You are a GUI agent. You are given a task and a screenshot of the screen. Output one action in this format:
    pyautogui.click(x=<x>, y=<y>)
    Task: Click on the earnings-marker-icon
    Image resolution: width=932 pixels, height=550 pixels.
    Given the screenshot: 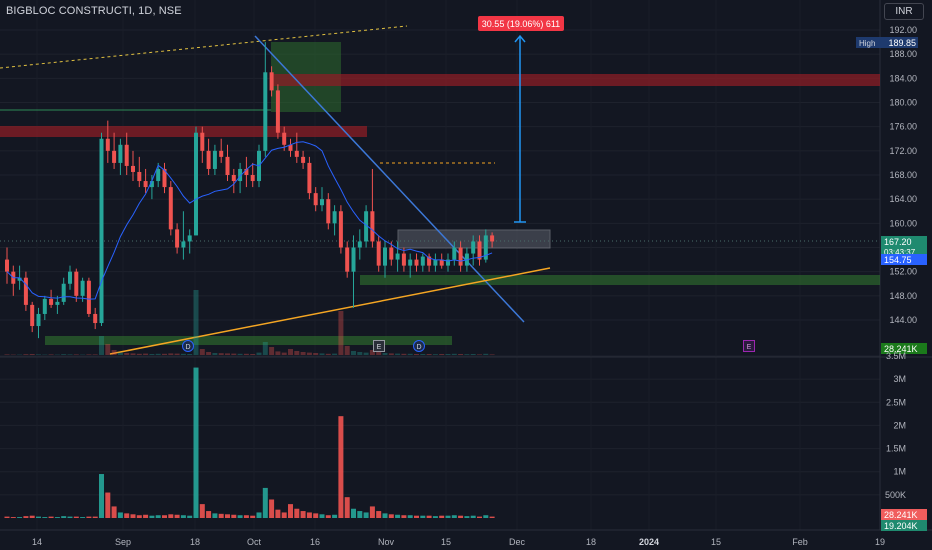 What is the action you would take?
    pyautogui.click(x=379, y=346)
    